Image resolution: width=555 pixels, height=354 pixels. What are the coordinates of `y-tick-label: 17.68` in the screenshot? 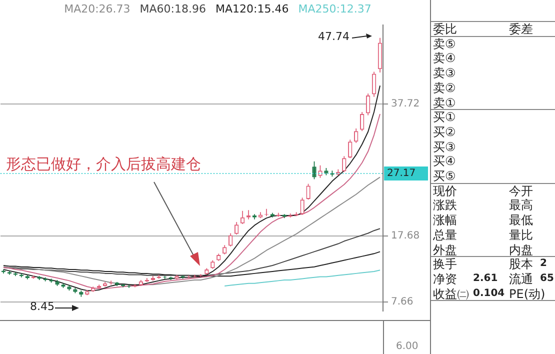 It's located at (405, 236).